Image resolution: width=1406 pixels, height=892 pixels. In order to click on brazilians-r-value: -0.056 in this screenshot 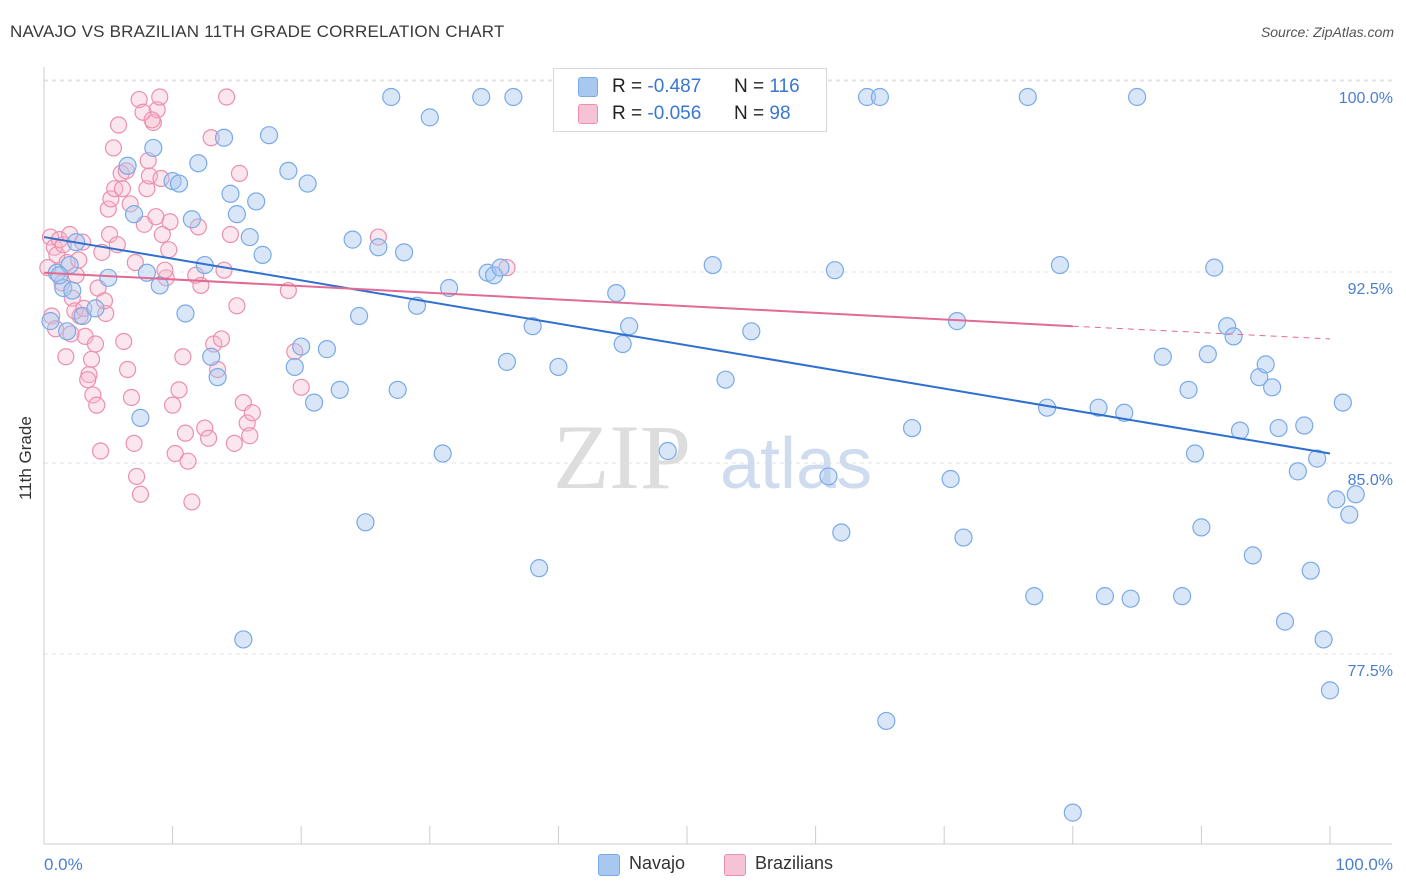, I will do `click(674, 113)`.